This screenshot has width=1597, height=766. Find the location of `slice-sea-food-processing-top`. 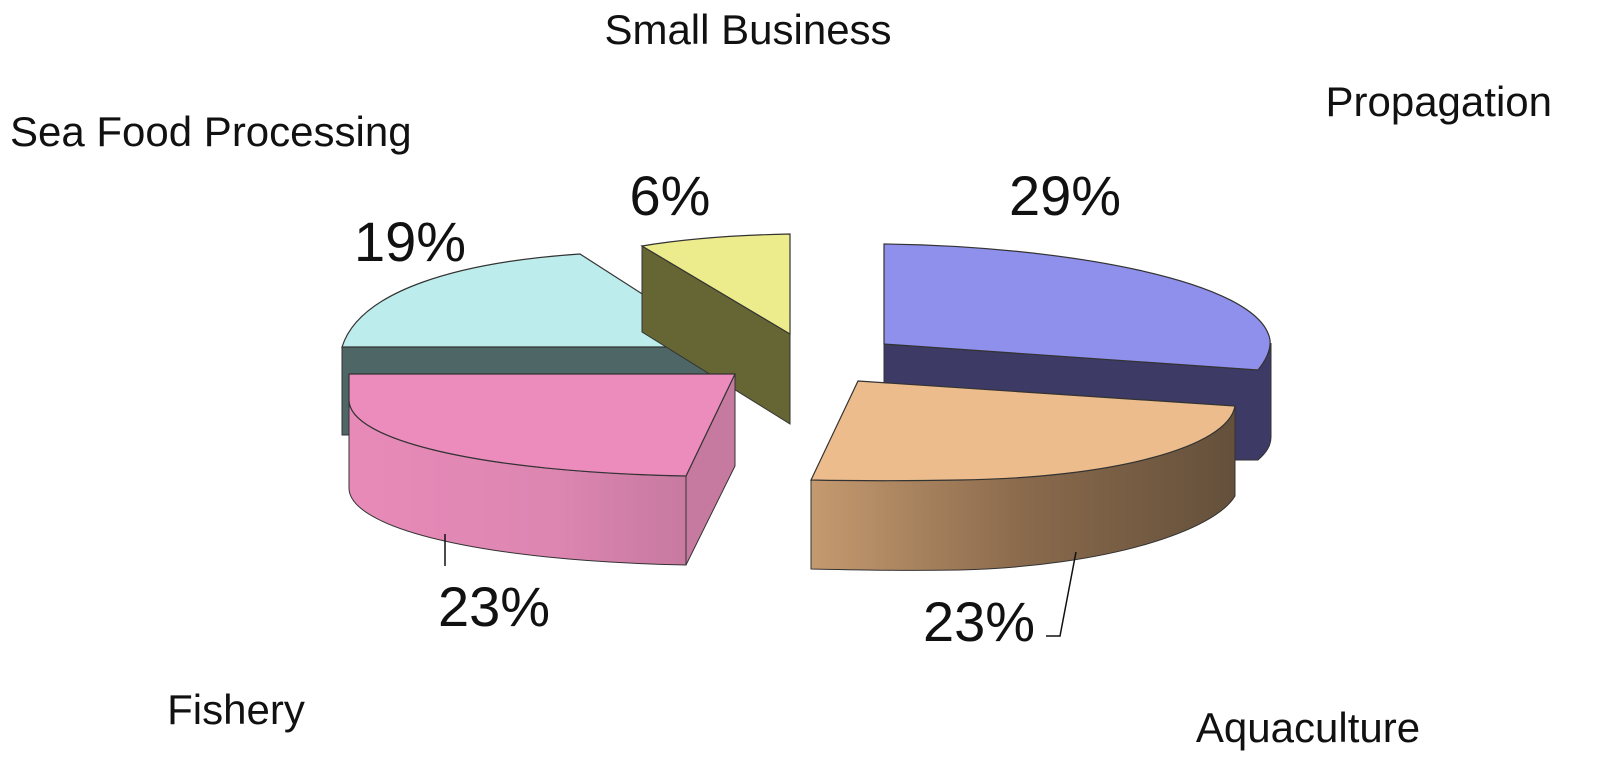

slice-sea-food-processing-top is located at coordinates (534, 300).